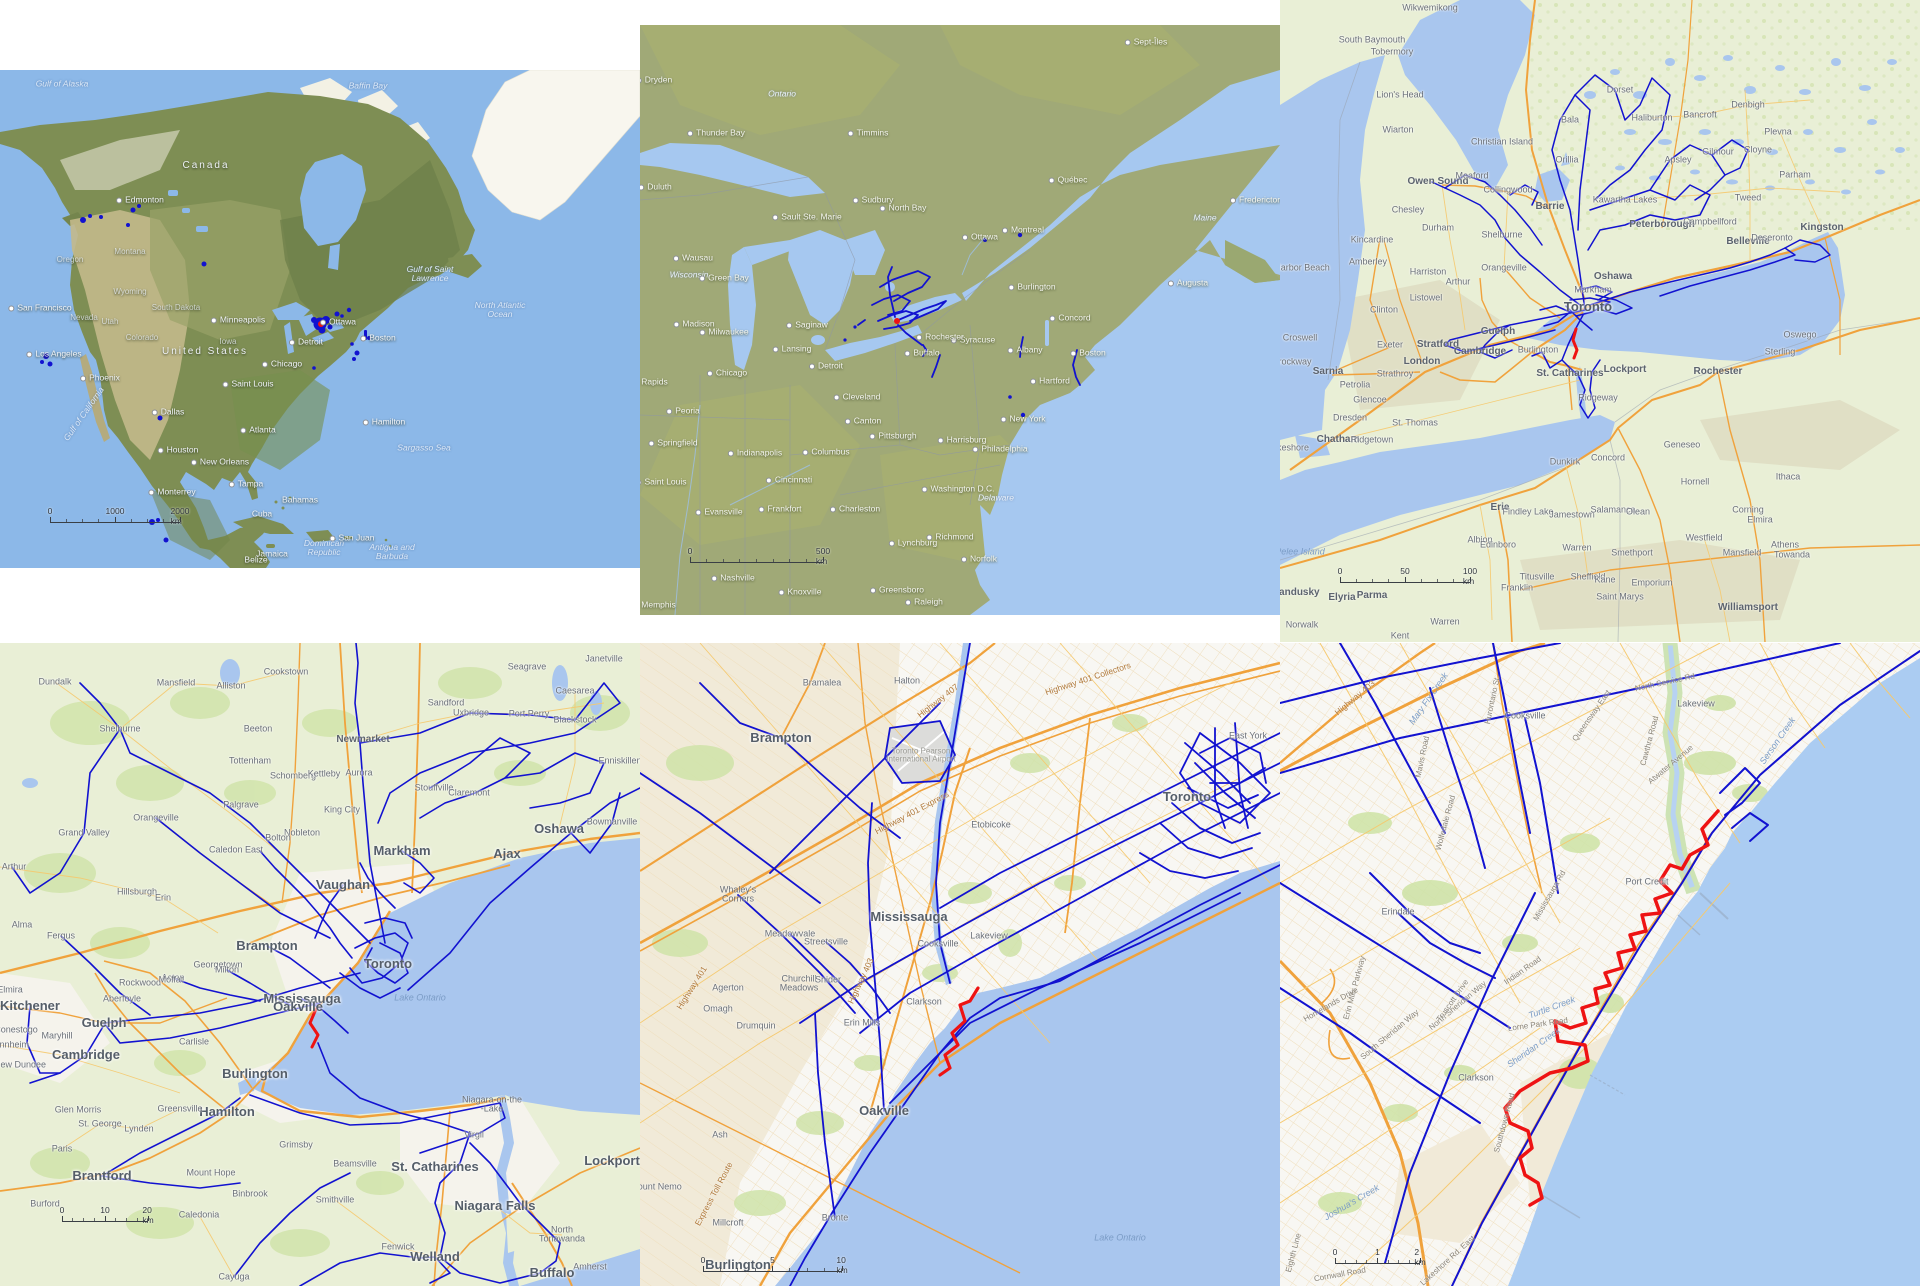 This screenshot has width=1920, height=1286. Describe the element at coordinates (260, 345) in the screenshot. I see `terrain-tints` at that location.